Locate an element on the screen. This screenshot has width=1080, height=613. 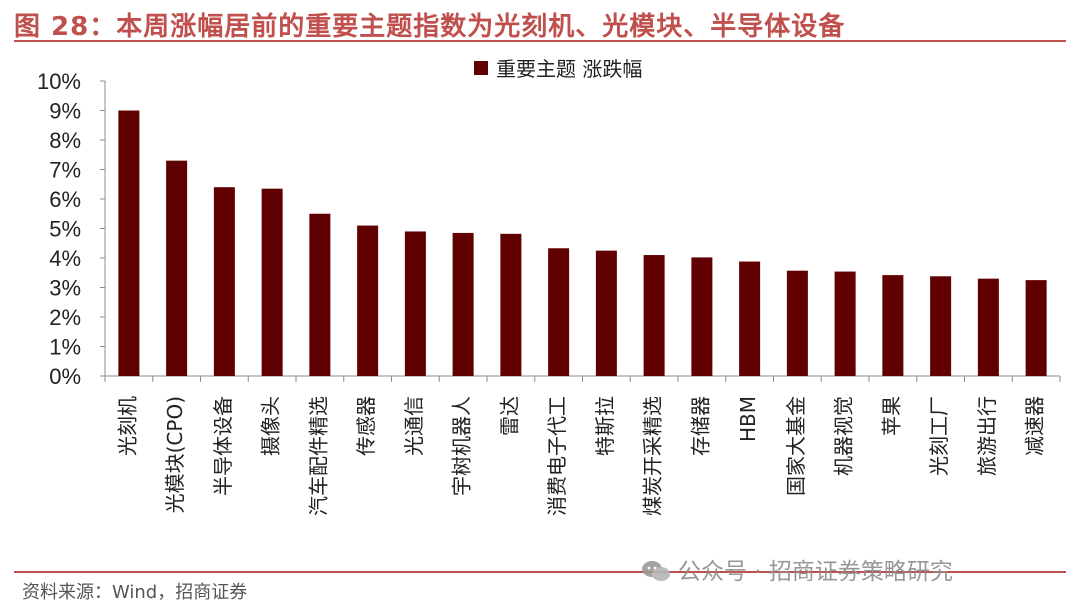
title-divider is located at coordinates (540, 41).